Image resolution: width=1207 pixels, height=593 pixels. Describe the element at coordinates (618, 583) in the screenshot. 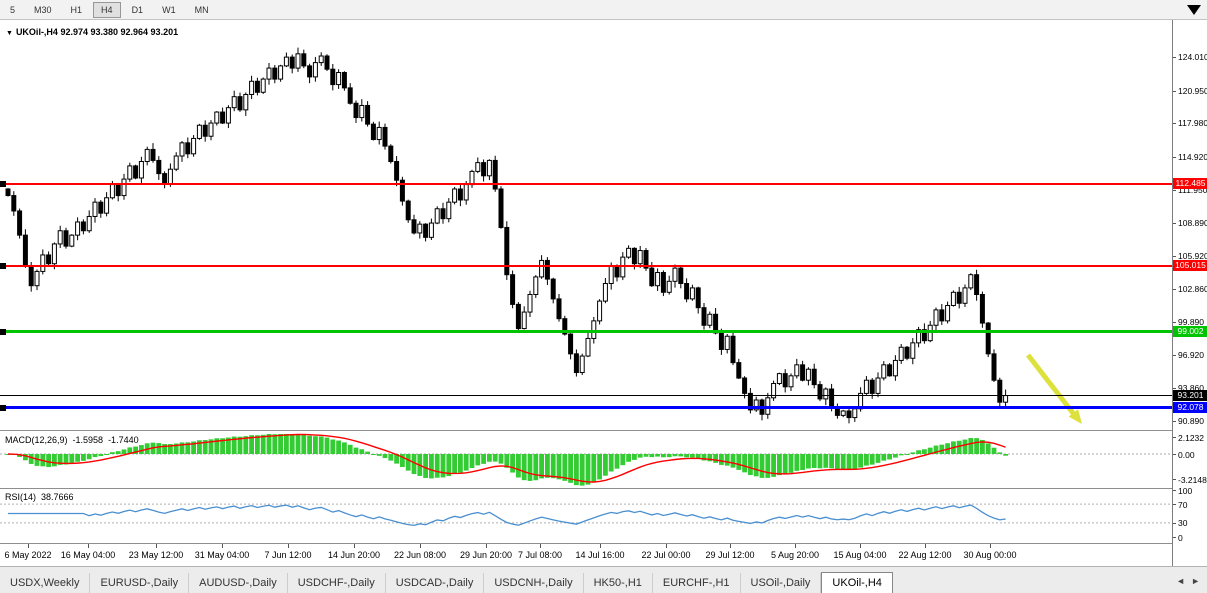

I see `tab-hk50-h1: HK50-,H1` at that location.